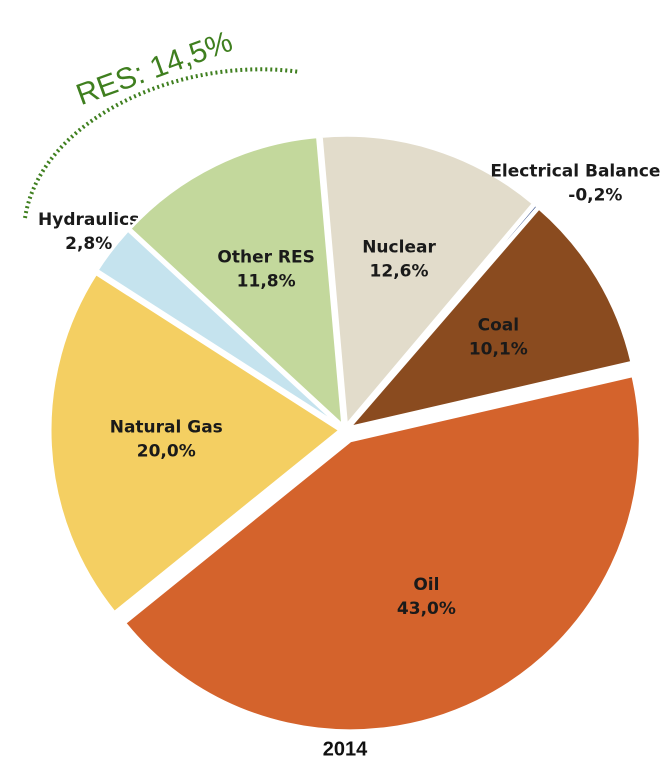 The height and width of the screenshot is (774, 662). Describe the element at coordinates (498, 350) in the screenshot. I see `slice-value-label: 10,1%` at that location.